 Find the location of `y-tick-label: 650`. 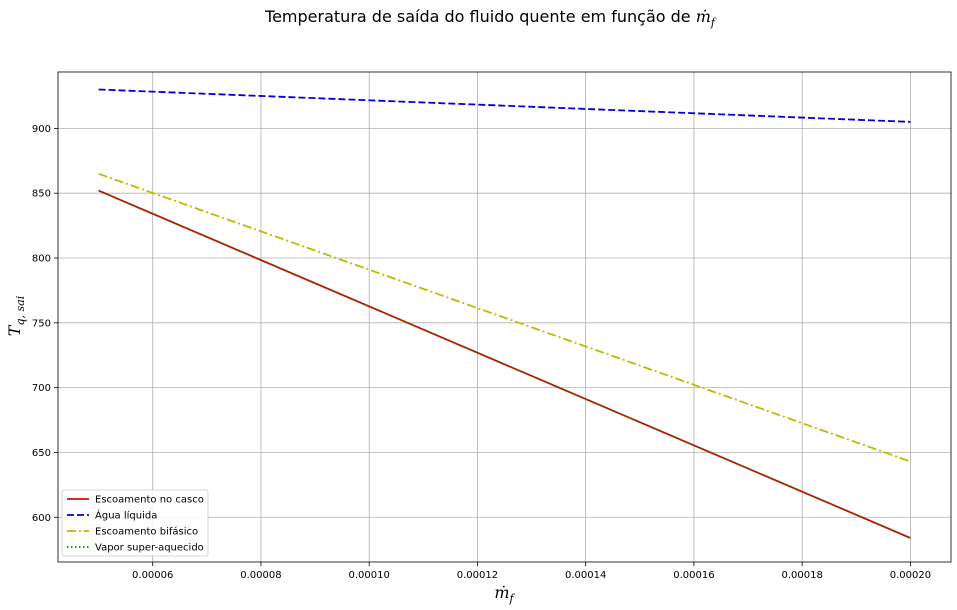

y-tick-label: 650 is located at coordinates (41, 453).